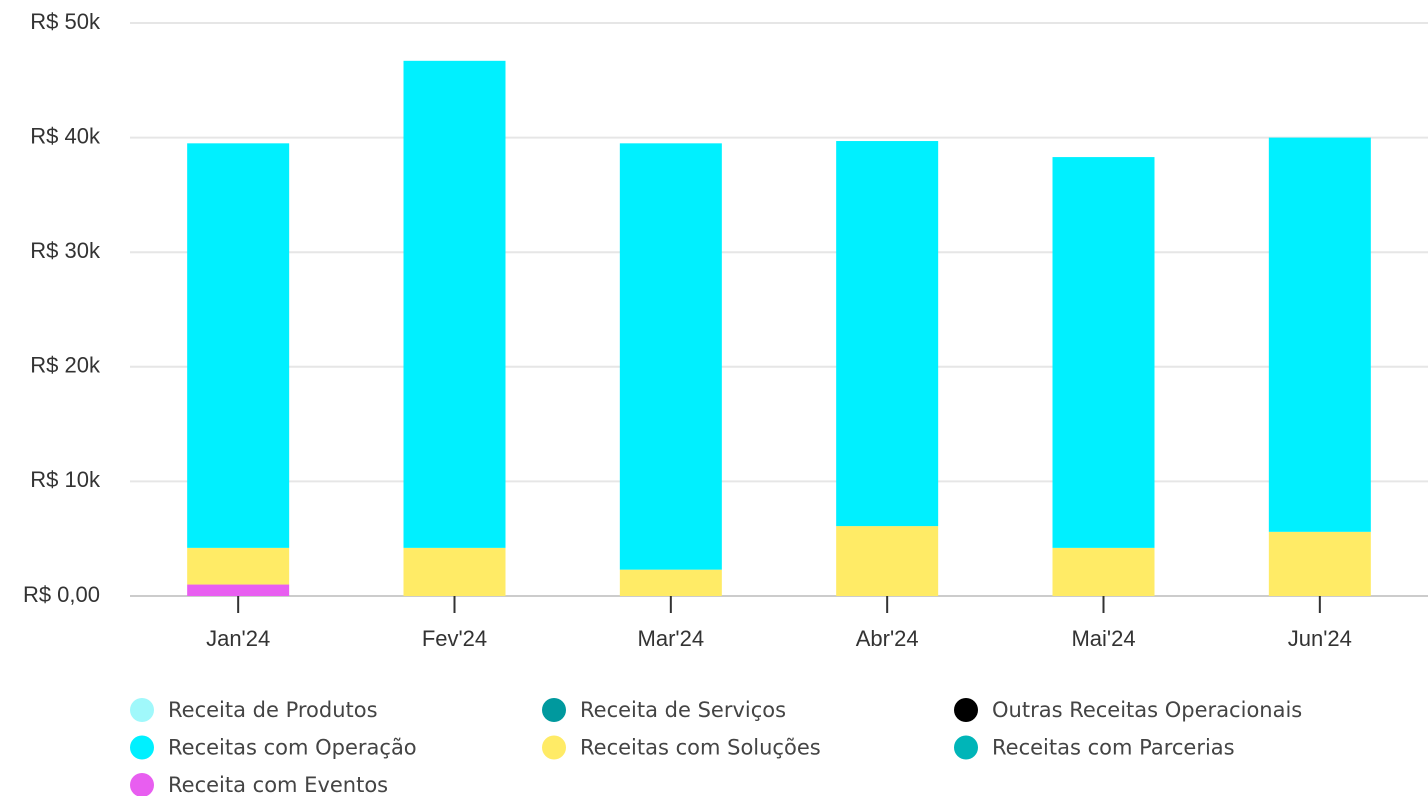 The height and width of the screenshot is (796, 1428). I want to click on legend-label: Receita com Eventos, so click(278, 784).